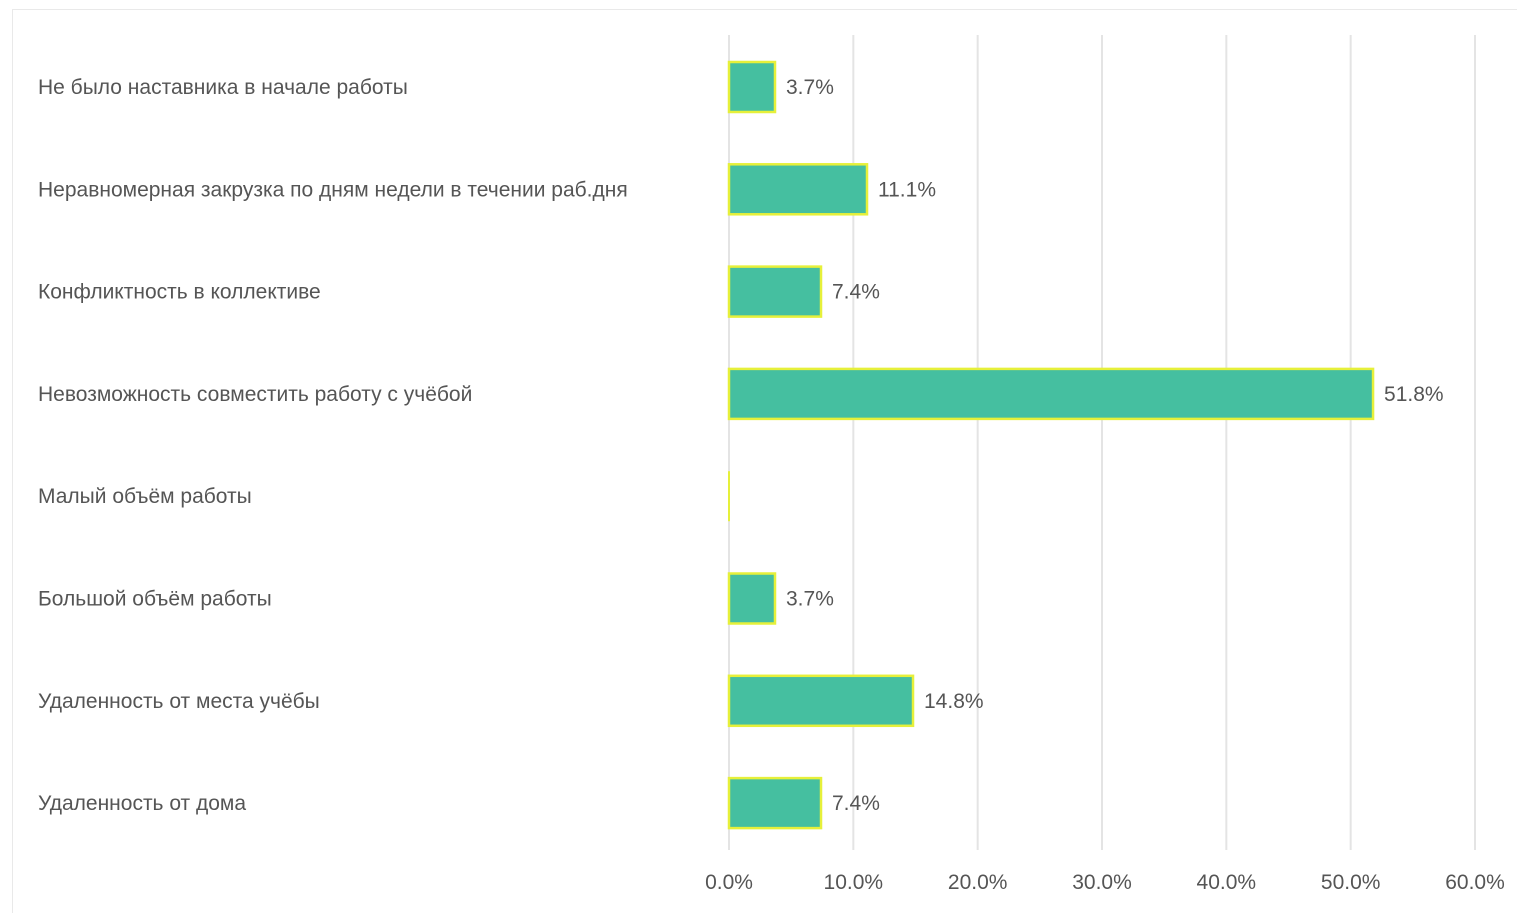 This screenshot has width=1517, height=913. What do you see at coordinates (1475, 882) in the screenshot?
I see `x-tick-label: 60.0%` at bounding box center [1475, 882].